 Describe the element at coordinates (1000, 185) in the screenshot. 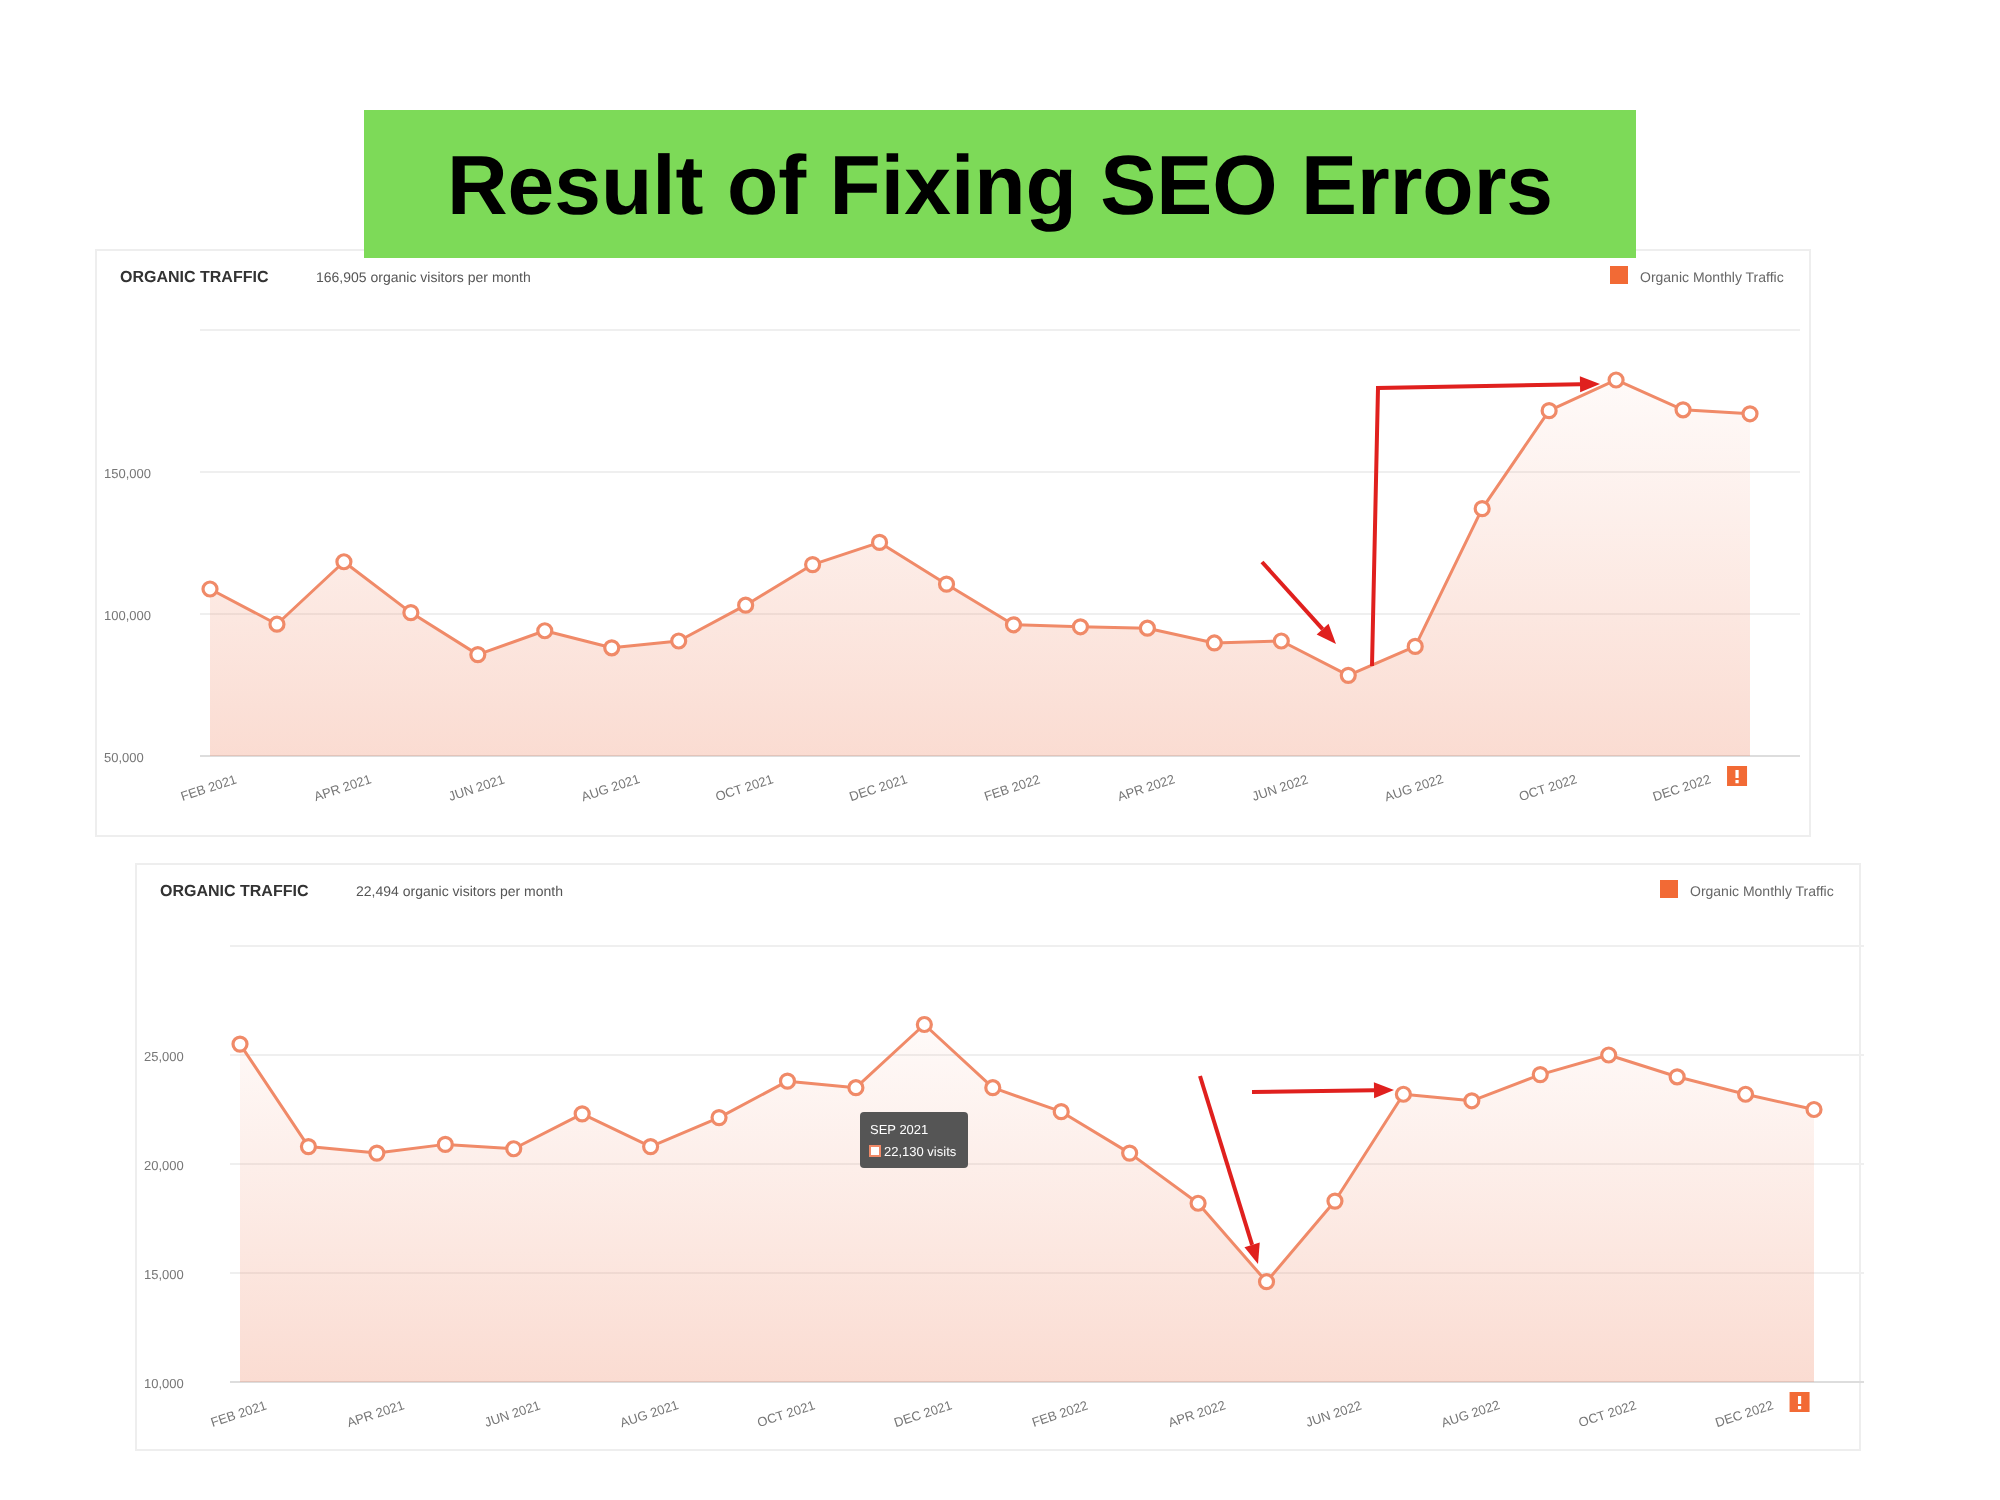

I see `text: Result of Fixing SEO Errors` at that location.